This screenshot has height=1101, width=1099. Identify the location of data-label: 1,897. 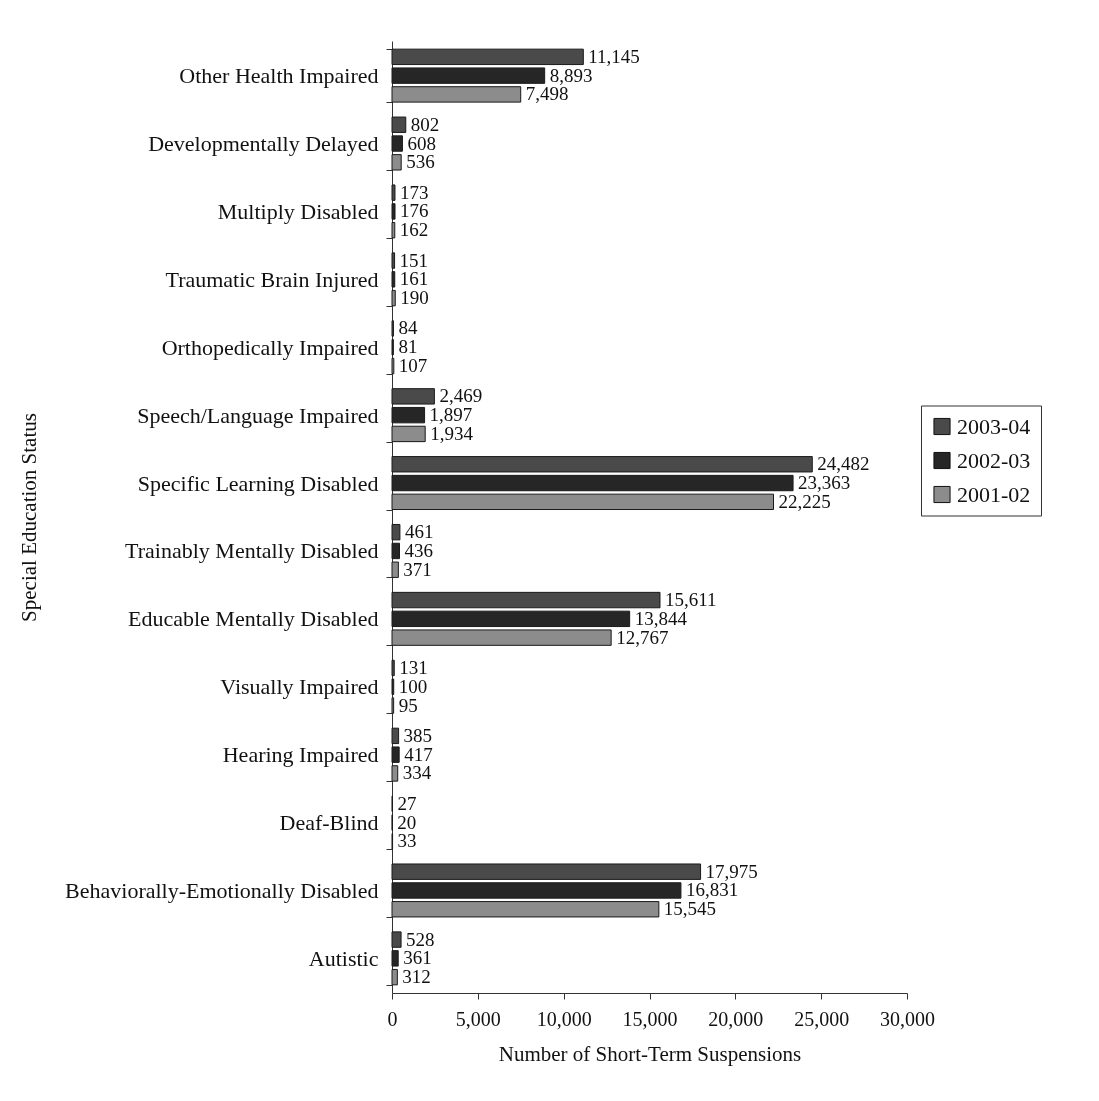
(451, 415).